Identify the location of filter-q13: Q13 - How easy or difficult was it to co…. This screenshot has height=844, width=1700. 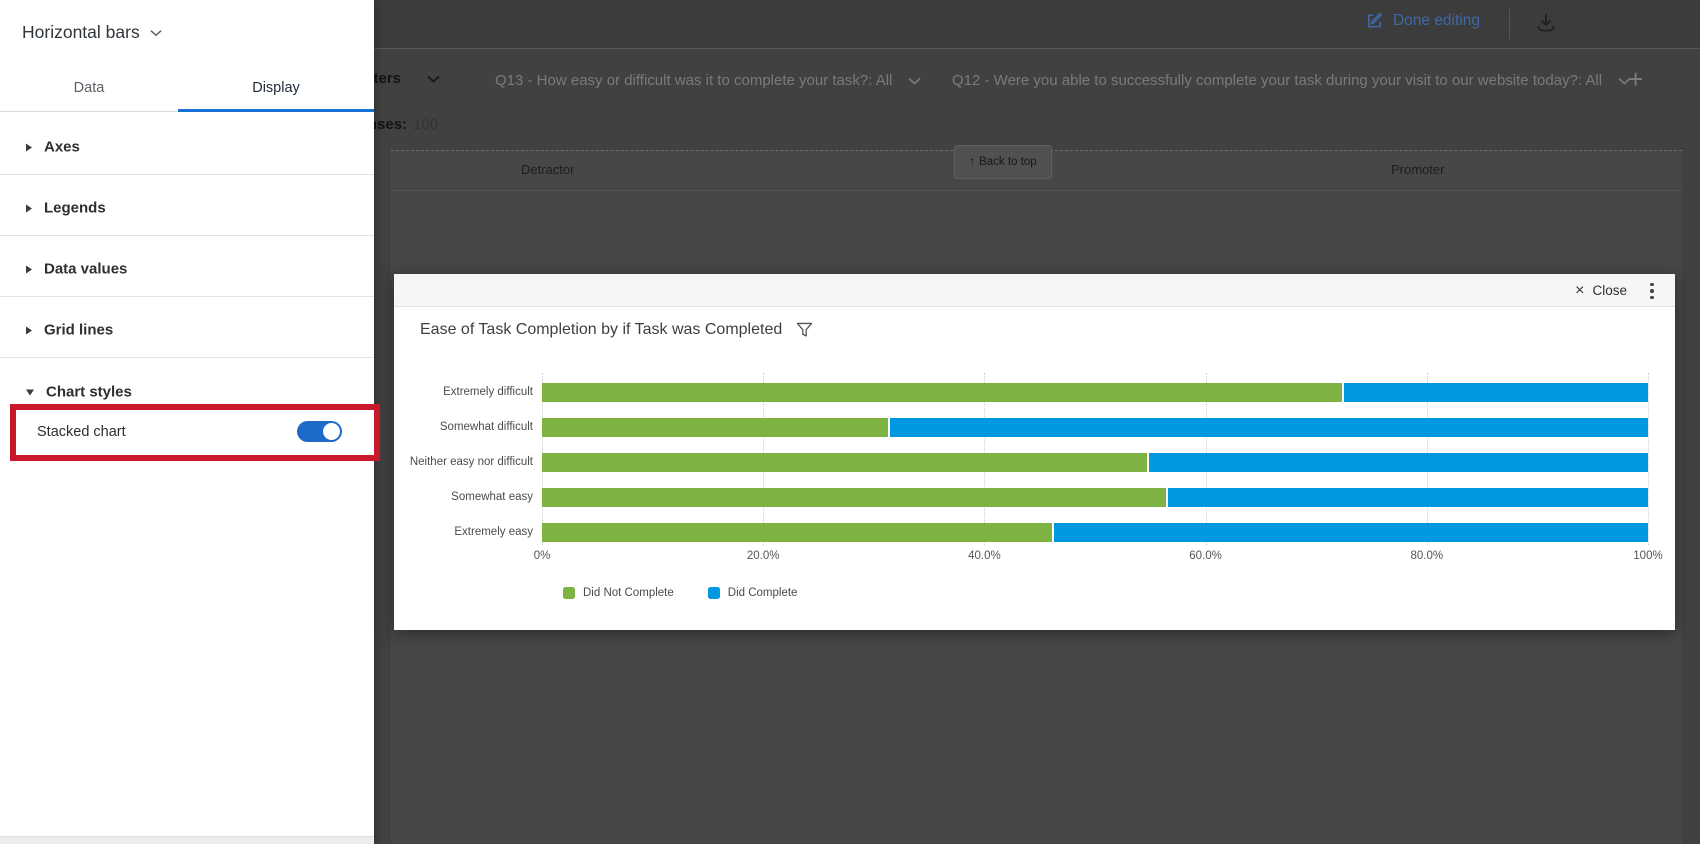
(708, 80).